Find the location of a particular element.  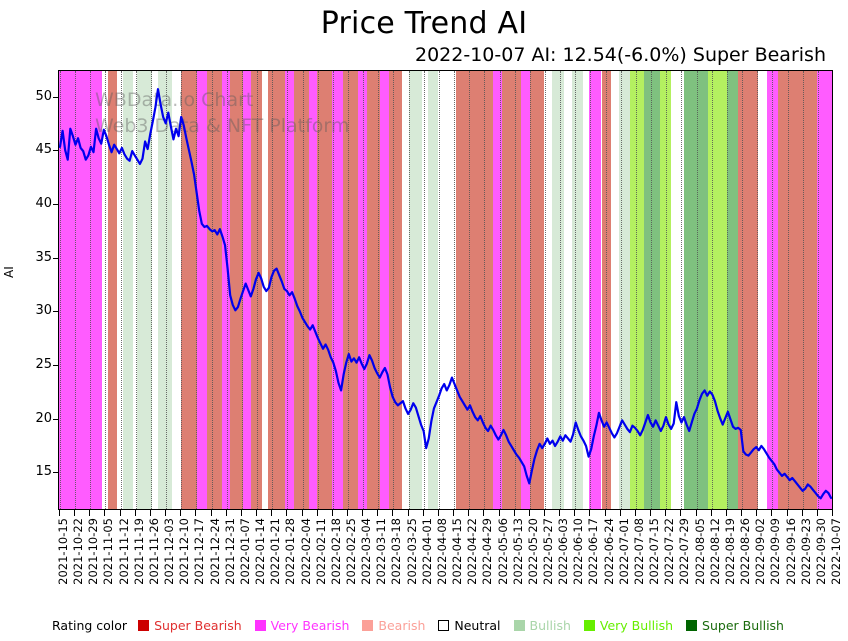

y-tick-label: 15 is located at coordinates (43, 472).